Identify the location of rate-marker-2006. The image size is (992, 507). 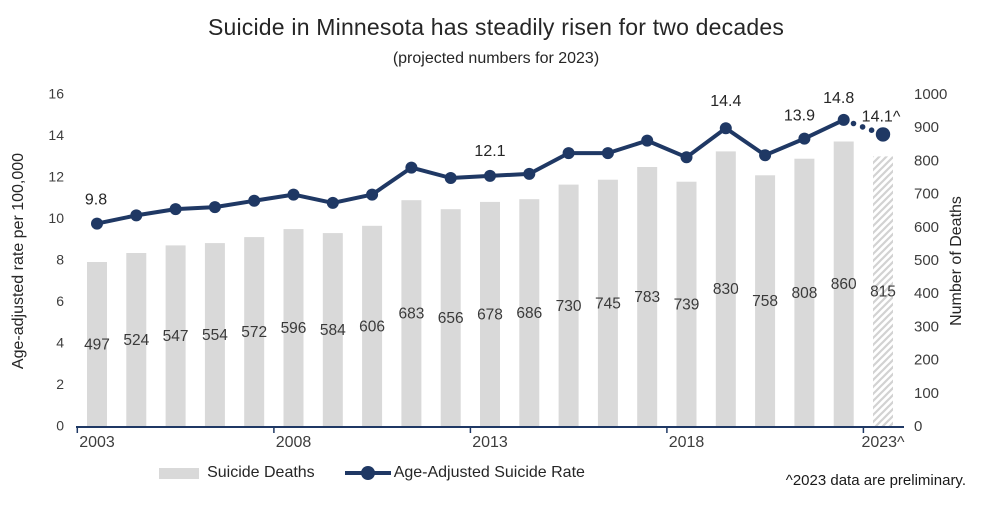
(214, 207).